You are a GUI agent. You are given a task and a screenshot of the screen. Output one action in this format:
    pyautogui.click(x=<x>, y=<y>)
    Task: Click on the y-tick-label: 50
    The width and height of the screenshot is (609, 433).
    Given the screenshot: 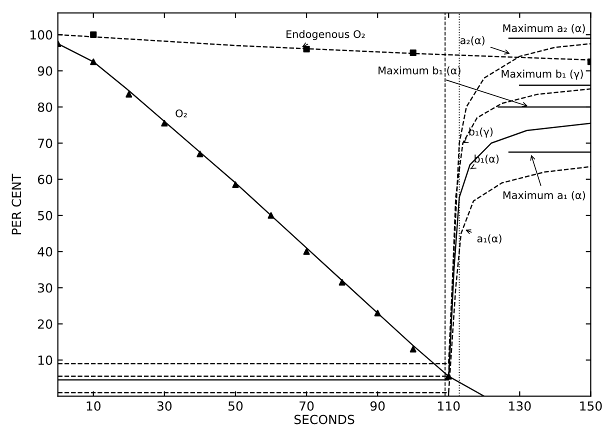 What is the action you would take?
    pyautogui.click(x=45, y=215)
    